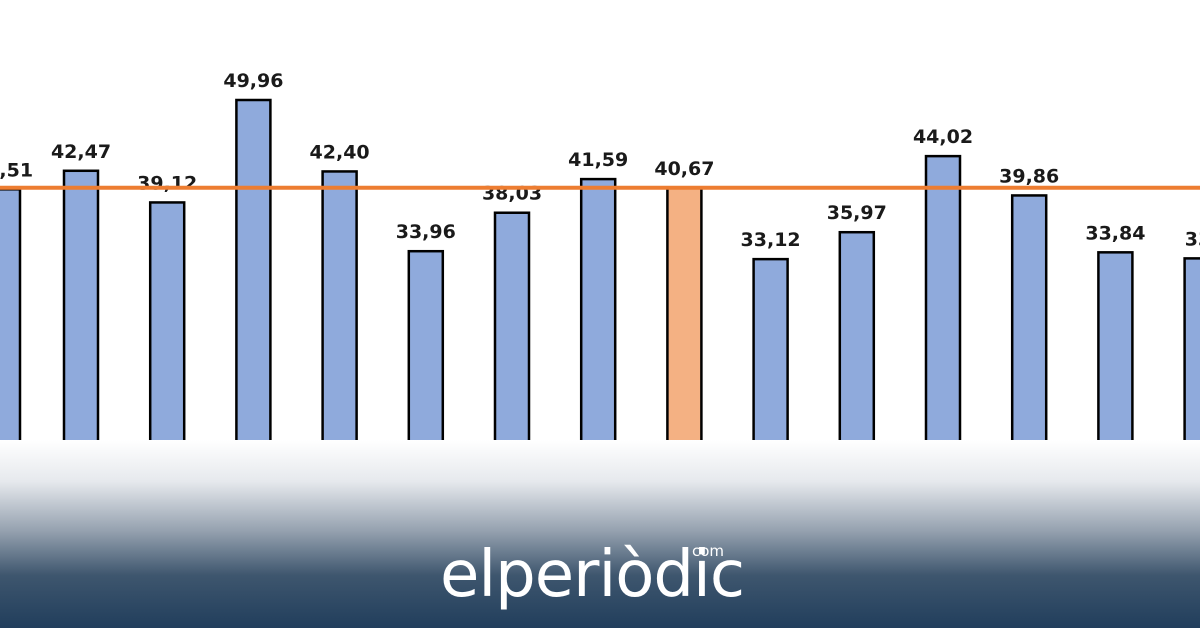  I want to click on bar-label-3: 49,96, so click(253, 81).